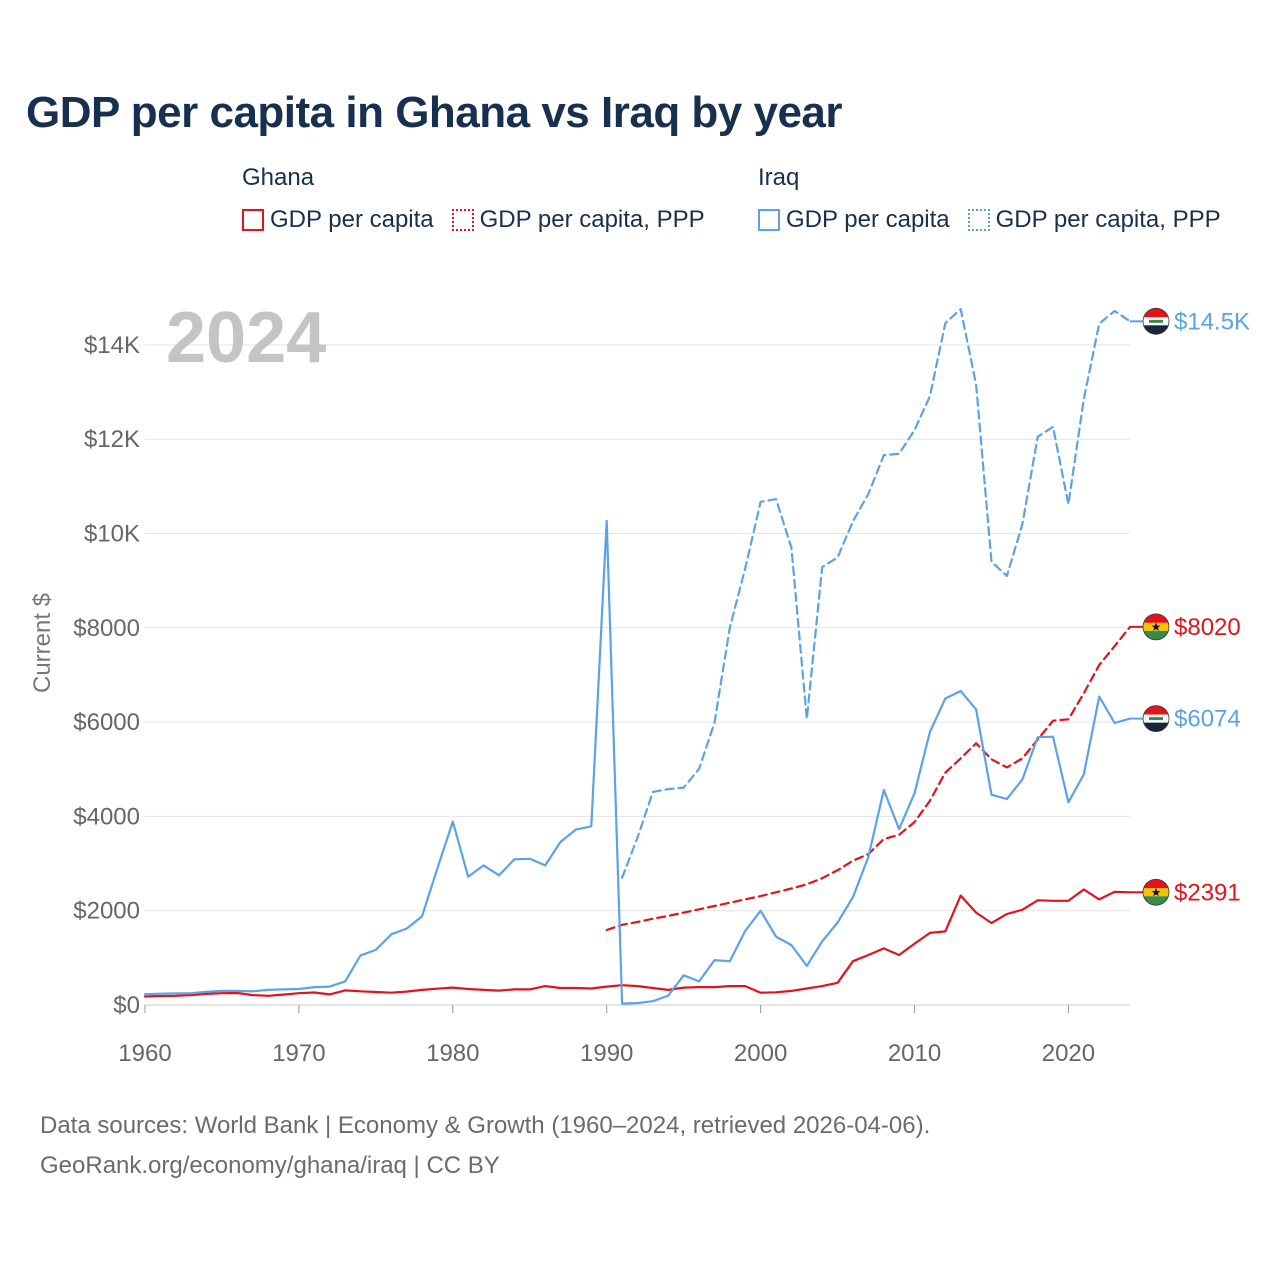 This screenshot has width=1280, height=1280. I want to click on y-tick-label: $0, so click(126, 1005).